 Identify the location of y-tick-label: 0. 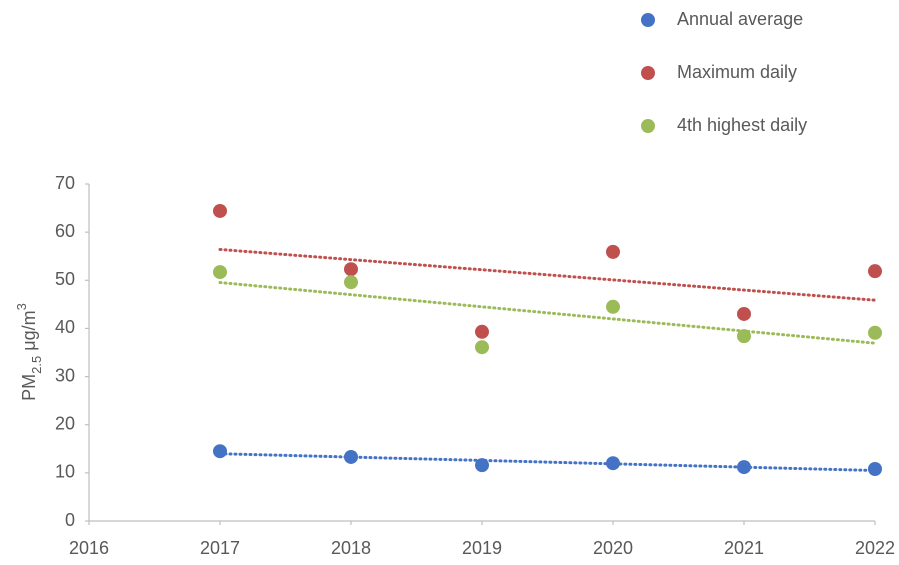
(70, 520).